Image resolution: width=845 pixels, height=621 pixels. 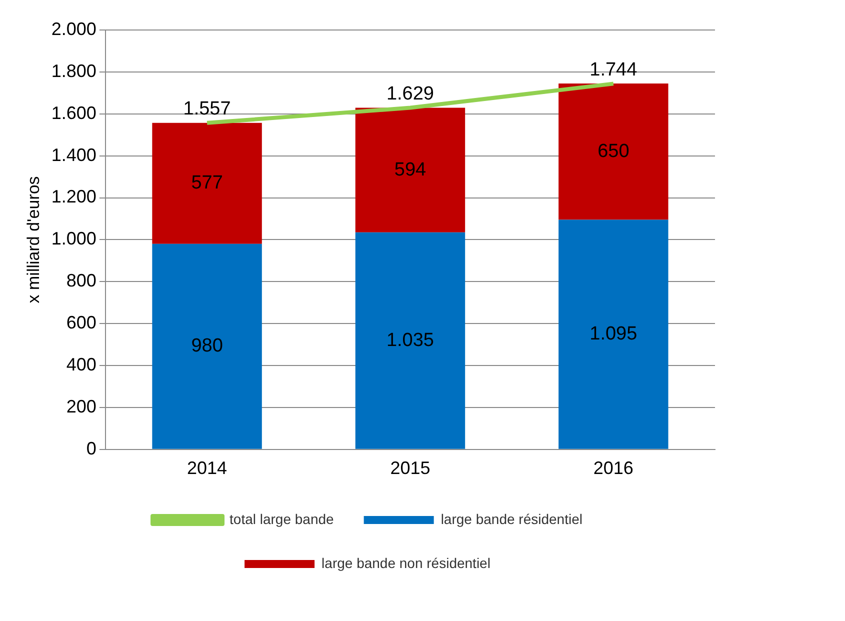 What do you see at coordinates (73, 154) in the screenshot?
I see `y-tick-label: 1.400` at bounding box center [73, 154].